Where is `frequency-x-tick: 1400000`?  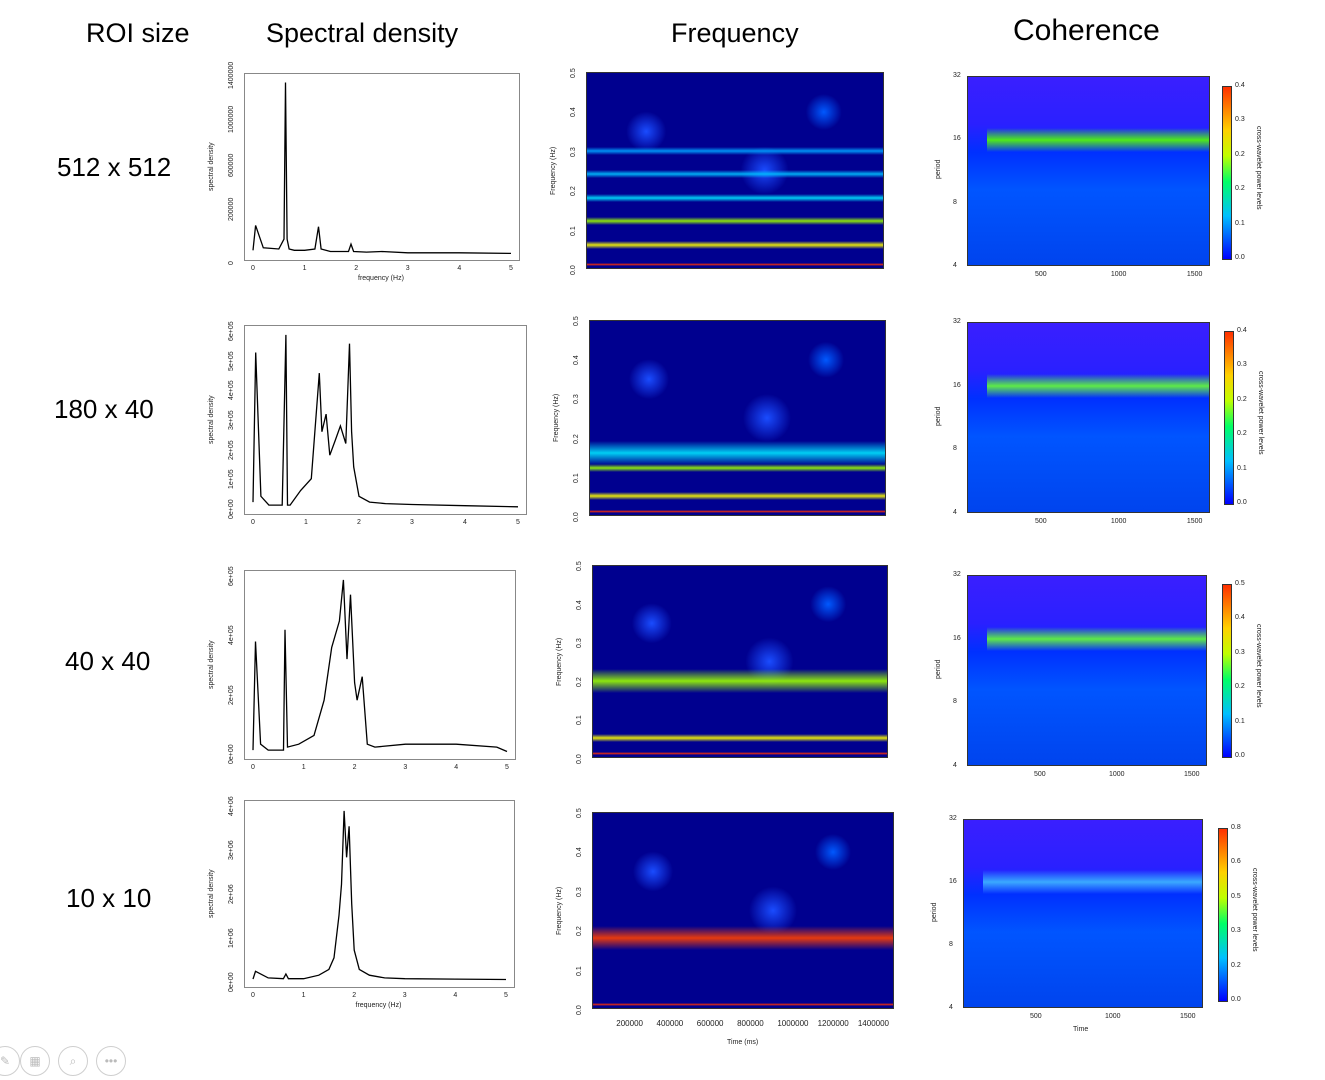
frequency-x-tick: 1400000 is located at coordinates (873, 1023).